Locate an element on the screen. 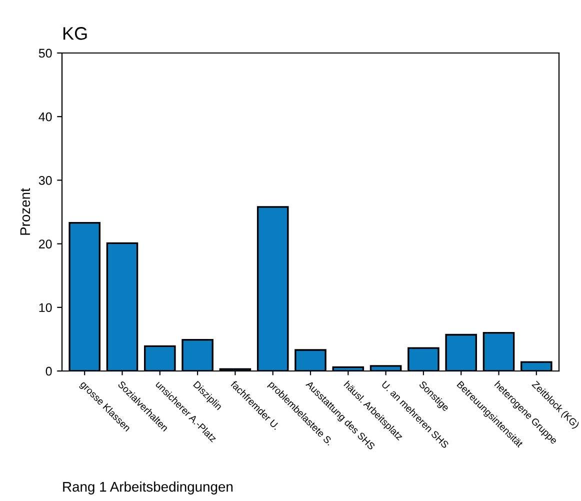 The width and height of the screenshot is (581, 501). y-tick-label: 50 is located at coordinates (45, 53).